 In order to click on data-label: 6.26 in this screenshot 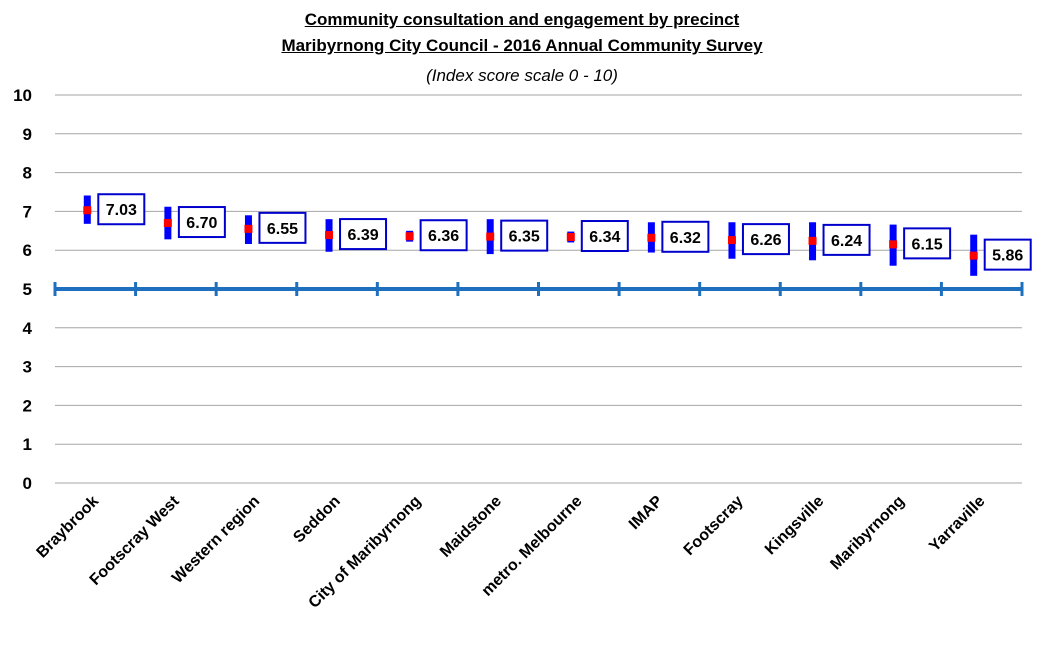, I will do `click(765, 240)`.